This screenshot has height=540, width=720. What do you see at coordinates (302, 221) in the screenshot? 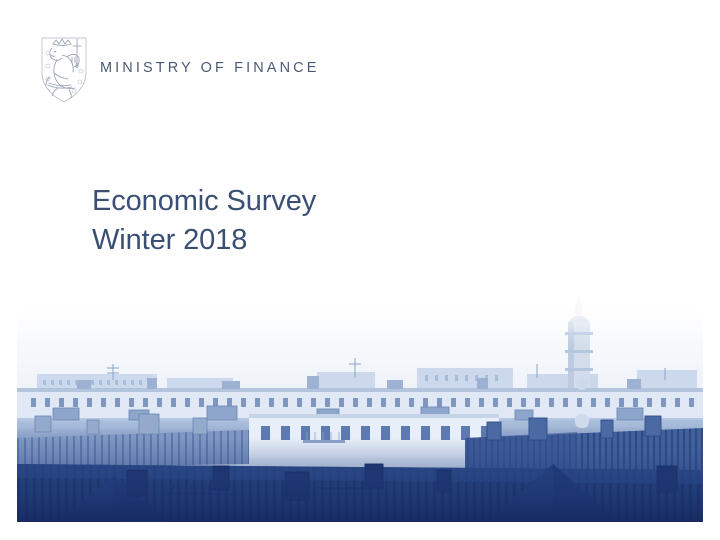
I see `page-title: Economic Survey Winter 2018` at bounding box center [302, 221].